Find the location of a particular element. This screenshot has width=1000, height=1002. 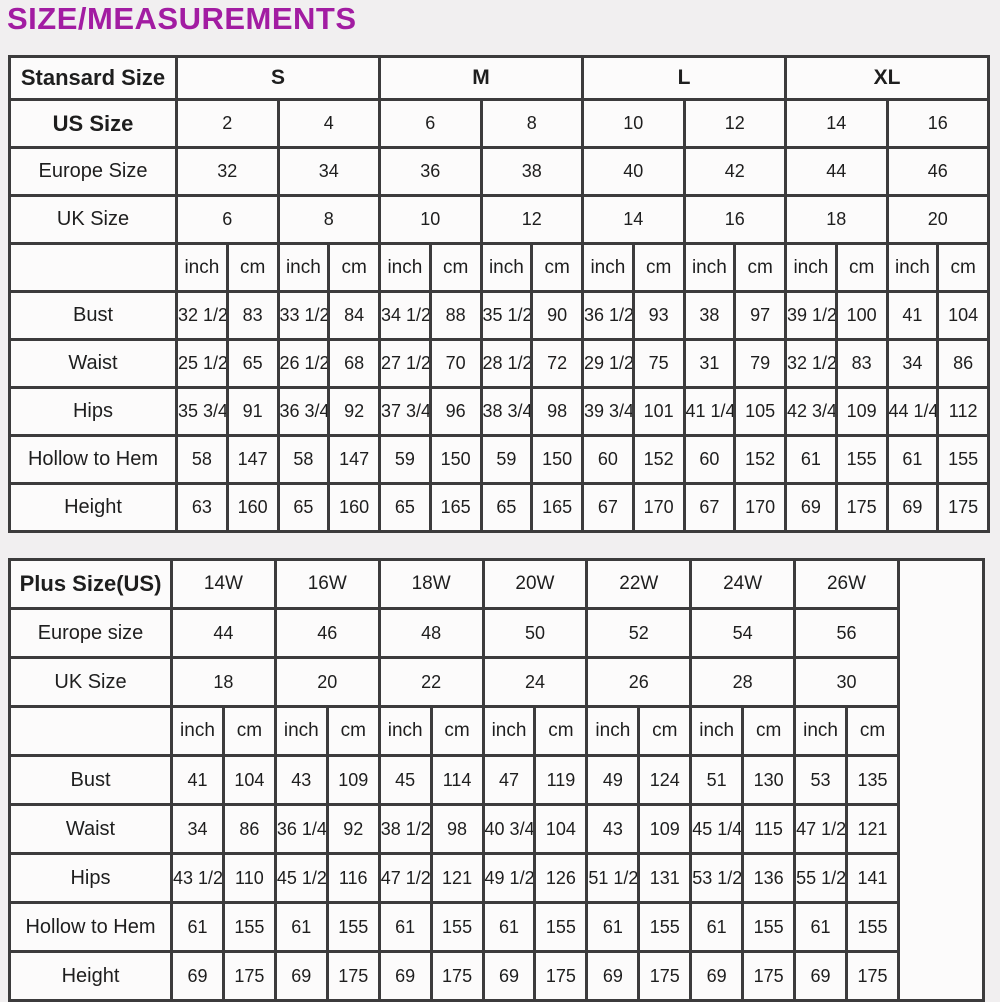

measurement-value: 36 1/4 is located at coordinates (301, 829).